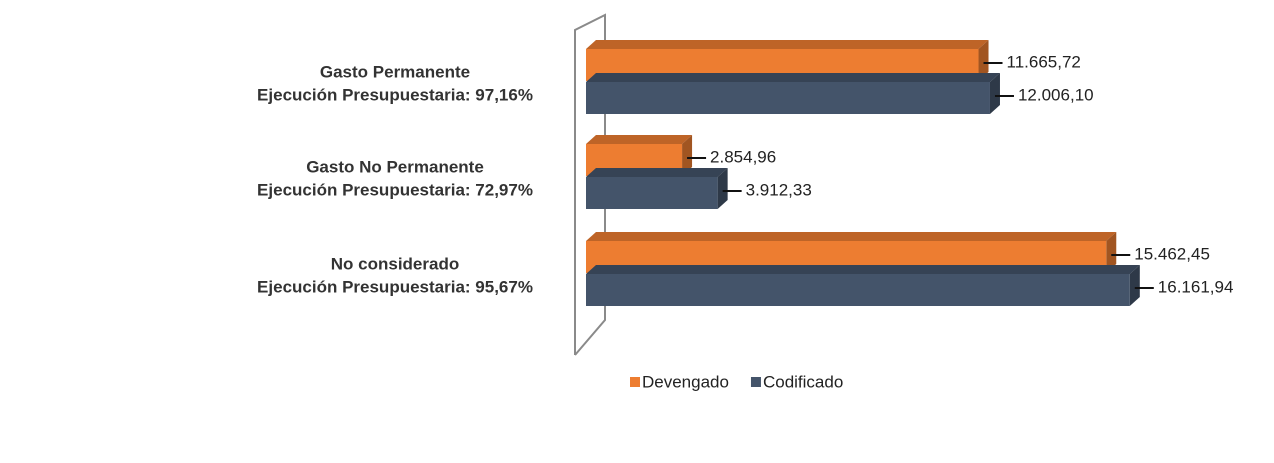 This screenshot has height=463, width=1274. What do you see at coordinates (395, 166) in the screenshot?
I see `category-label: Gasto No Permanente` at bounding box center [395, 166].